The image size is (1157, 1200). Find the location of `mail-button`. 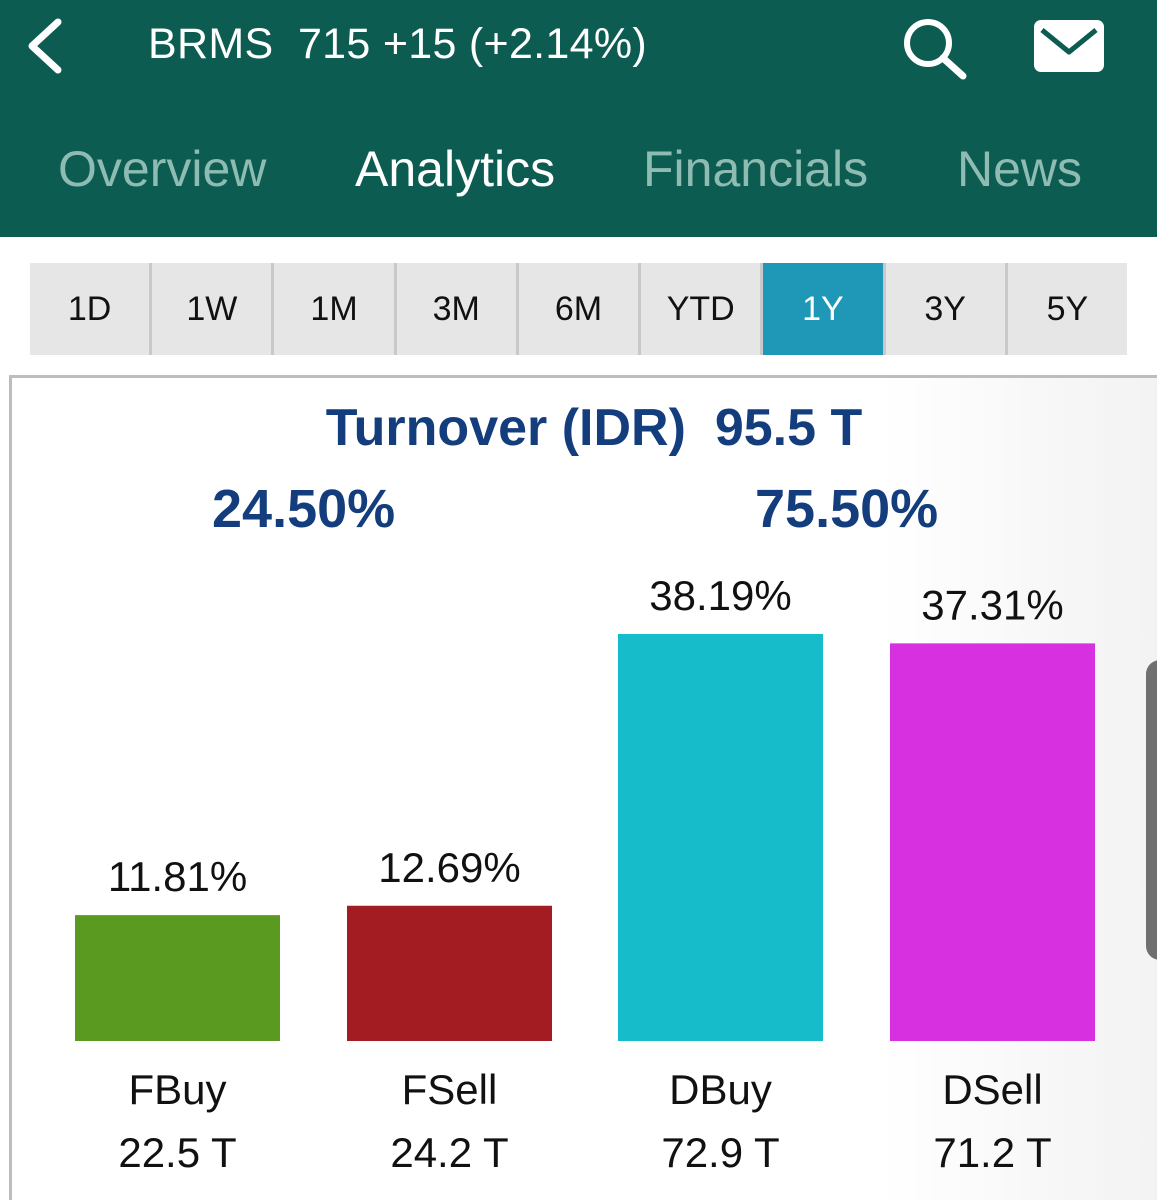

mail-button is located at coordinates (1069, 46).